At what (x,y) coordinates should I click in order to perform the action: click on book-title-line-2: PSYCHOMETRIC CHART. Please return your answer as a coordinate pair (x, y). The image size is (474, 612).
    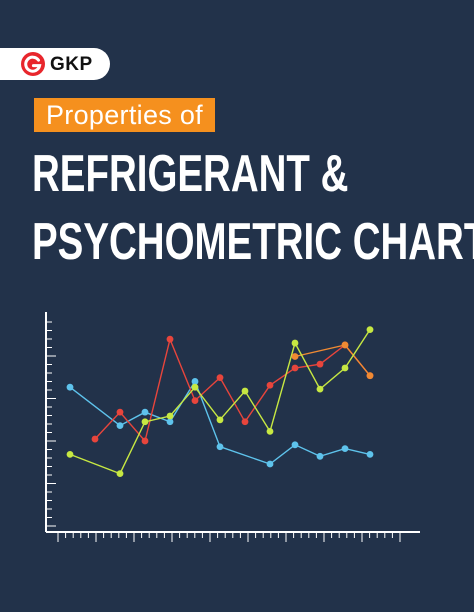
    Looking at the image, I should click on (253, 242).